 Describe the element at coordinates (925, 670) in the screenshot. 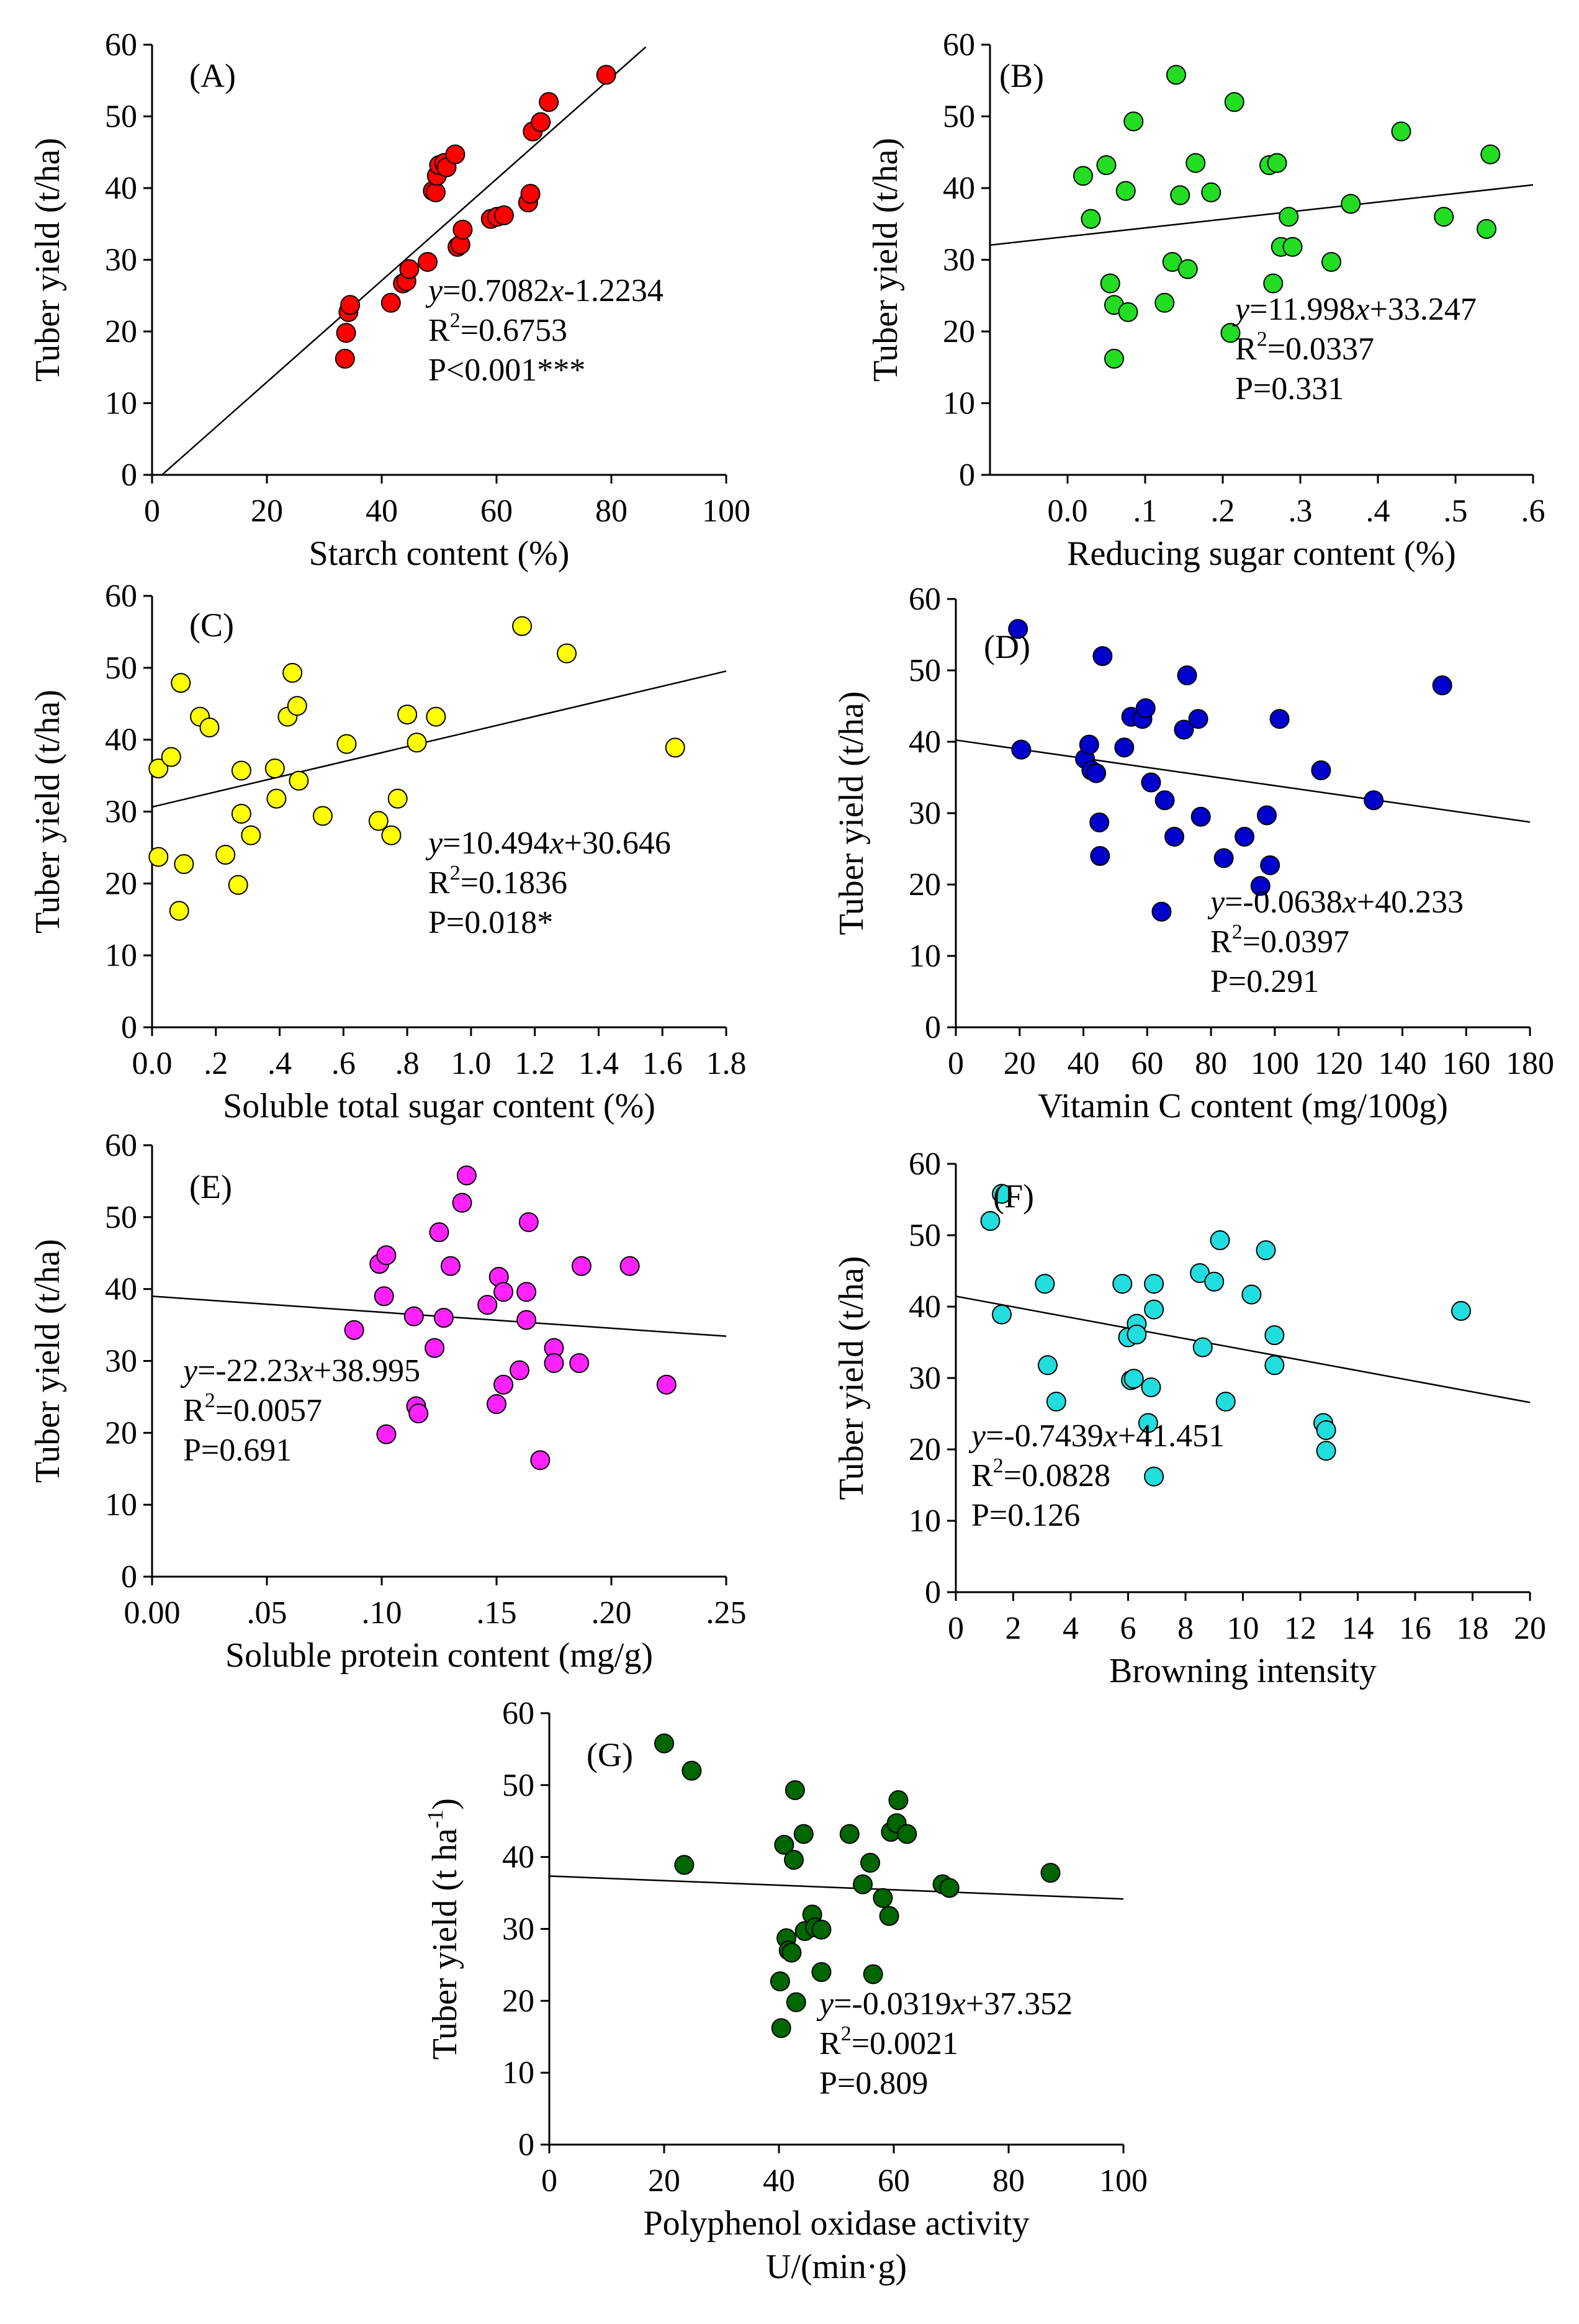

I see `y-tick-label: 50` at that location.